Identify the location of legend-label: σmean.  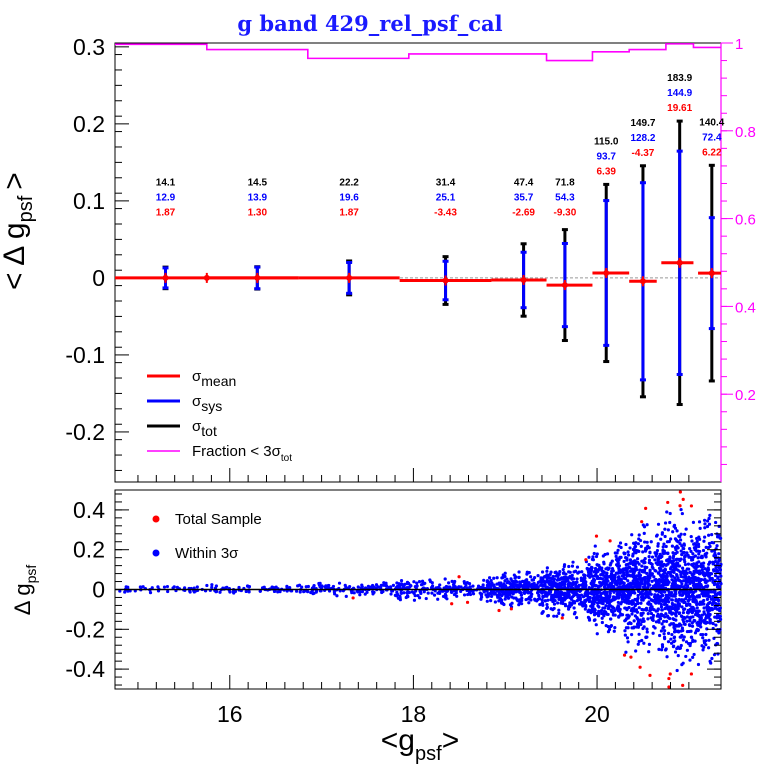
(214, 378).